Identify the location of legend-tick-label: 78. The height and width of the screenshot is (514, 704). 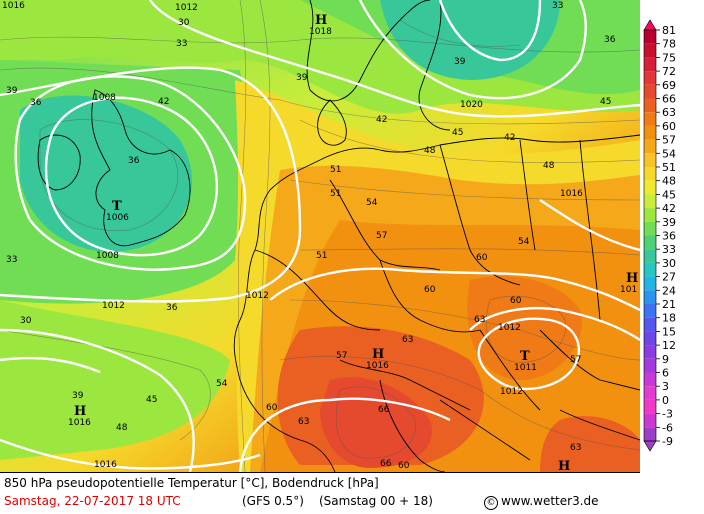
(669, 44).